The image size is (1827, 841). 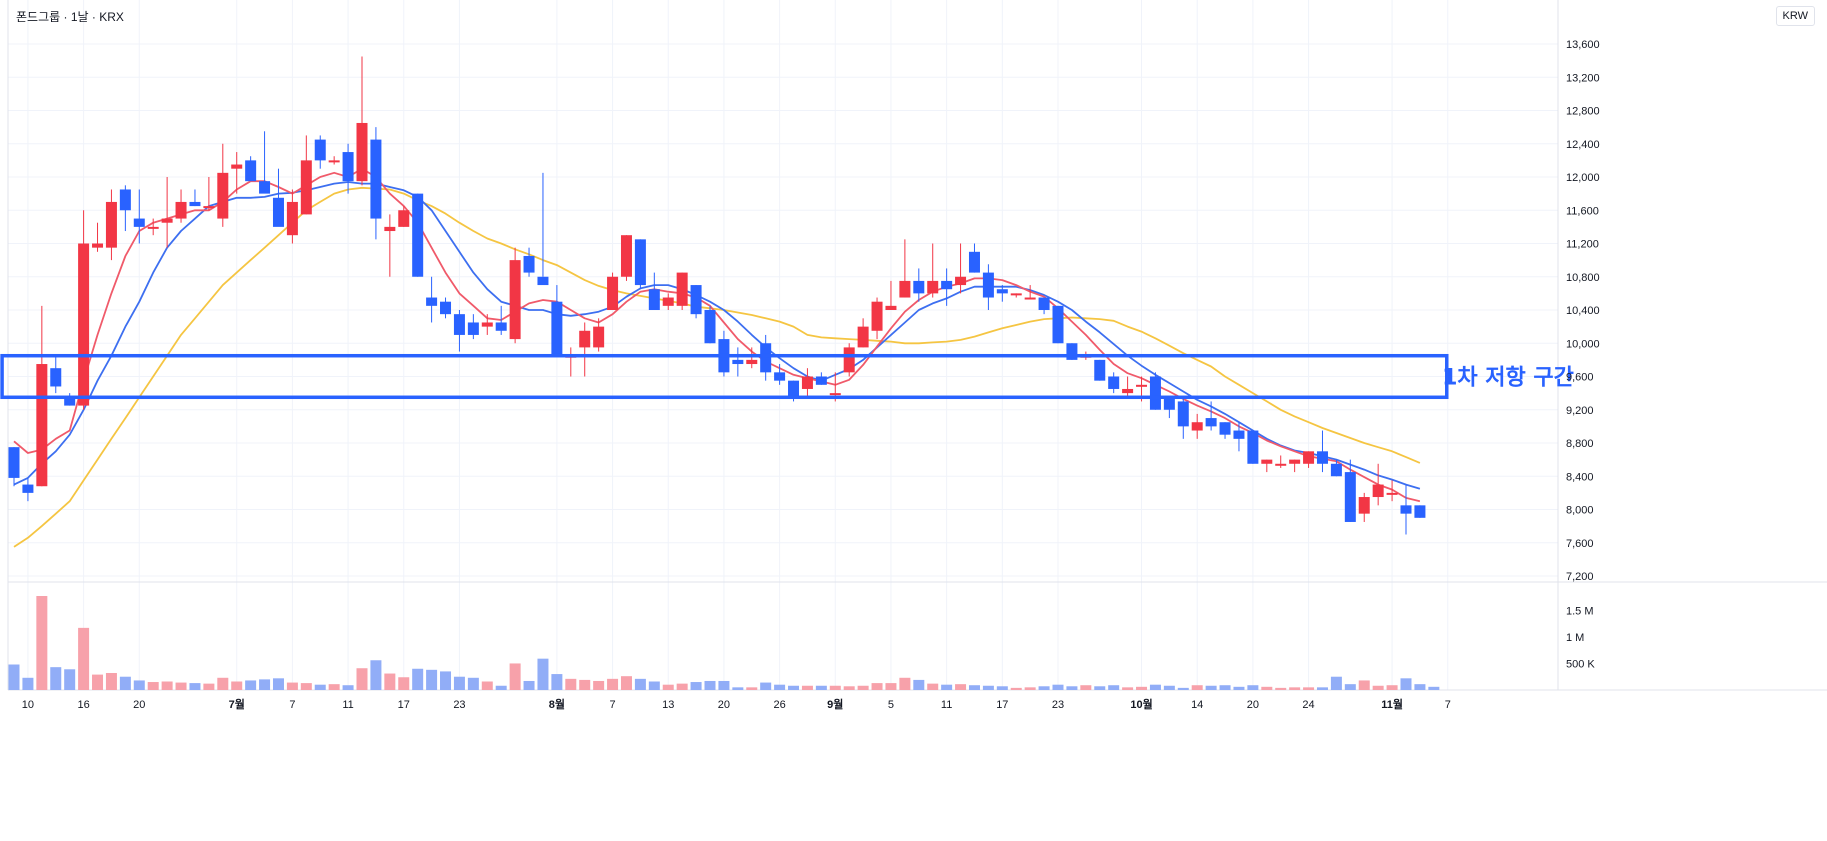 I want to click on resistance-zone-label: 1차 저항 구간, so click(x=1508, y=378).